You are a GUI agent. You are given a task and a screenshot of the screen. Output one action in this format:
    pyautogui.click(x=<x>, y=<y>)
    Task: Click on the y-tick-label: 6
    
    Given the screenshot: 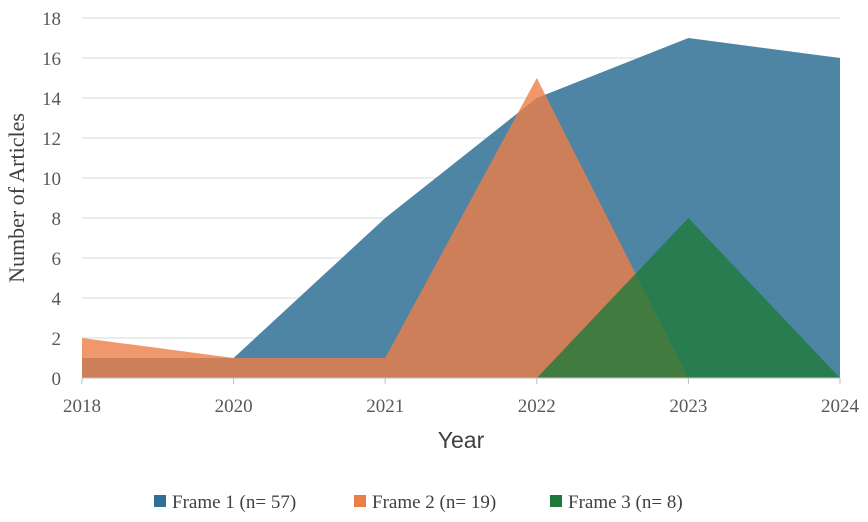 What is the action you would take?
    pyautogui.click(x=57, y=259)
    